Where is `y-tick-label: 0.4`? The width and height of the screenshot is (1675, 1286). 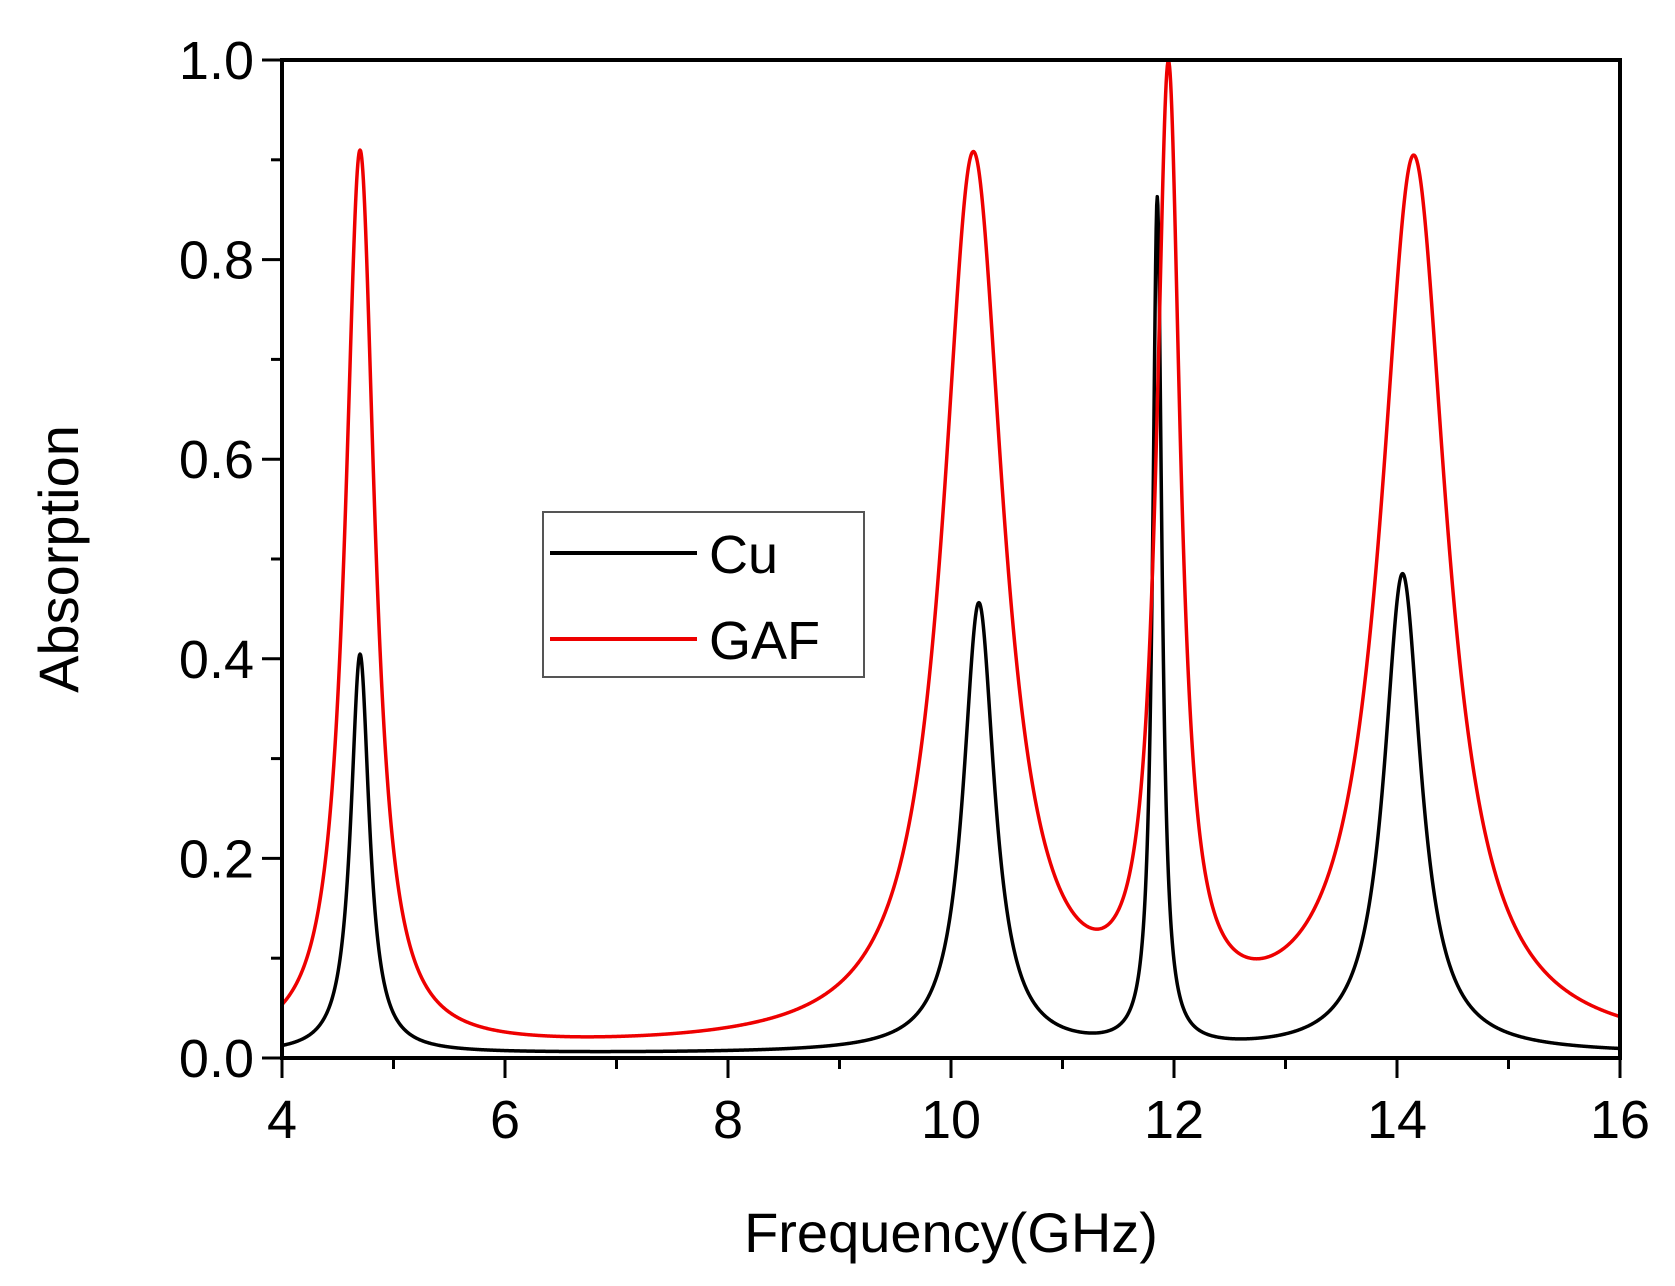
y-tick-label: 0.4 is located at coordinates (216, 660).